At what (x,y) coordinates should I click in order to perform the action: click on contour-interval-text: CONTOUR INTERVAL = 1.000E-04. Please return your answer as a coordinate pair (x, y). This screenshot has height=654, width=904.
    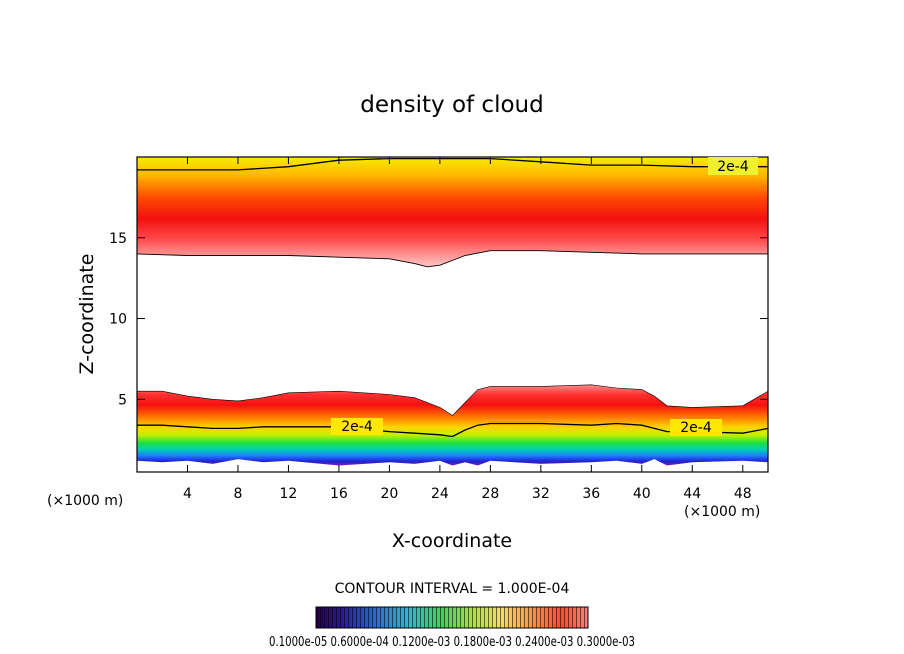
    Looking at the image, I should click on (452, 589).